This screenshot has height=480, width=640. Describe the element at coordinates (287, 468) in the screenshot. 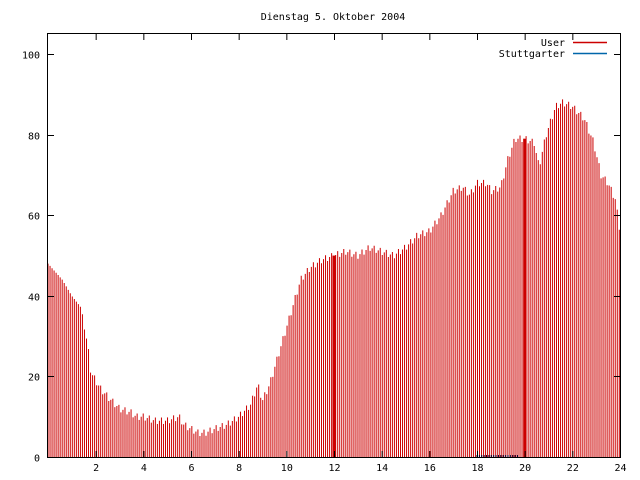

I see `x-tick-label: 10` at that location.